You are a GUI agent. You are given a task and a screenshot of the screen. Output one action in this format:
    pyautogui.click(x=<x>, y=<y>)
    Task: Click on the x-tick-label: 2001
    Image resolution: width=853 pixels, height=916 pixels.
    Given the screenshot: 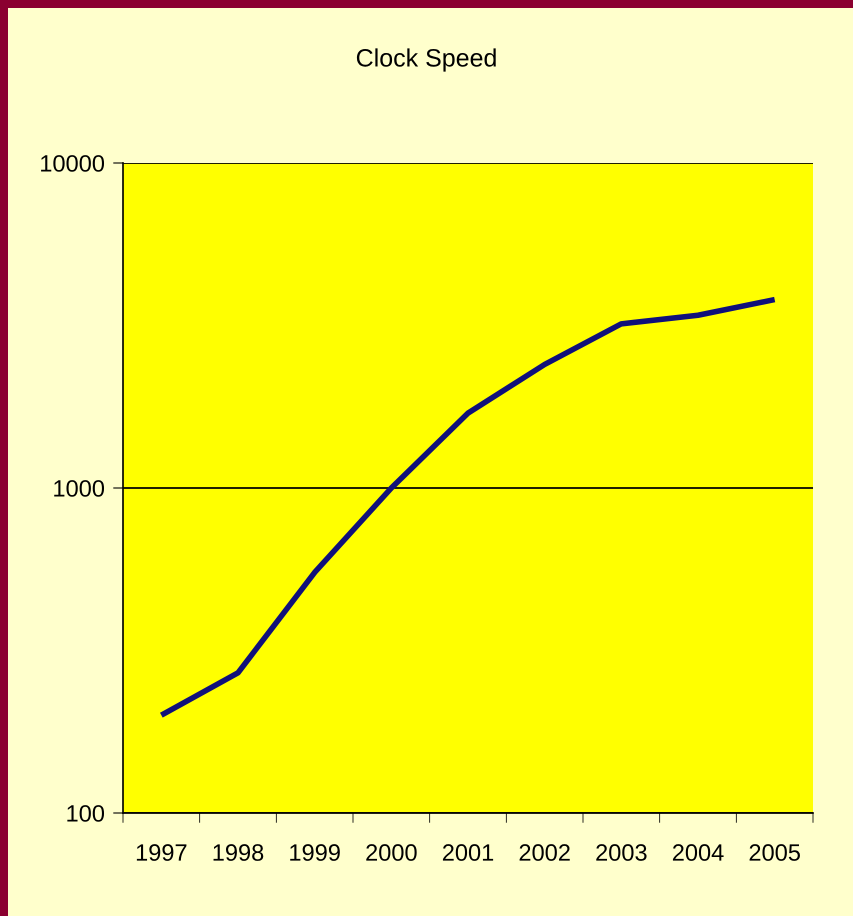 What is the action you would take?
    pyautogui.click(x=468, y=852)
    